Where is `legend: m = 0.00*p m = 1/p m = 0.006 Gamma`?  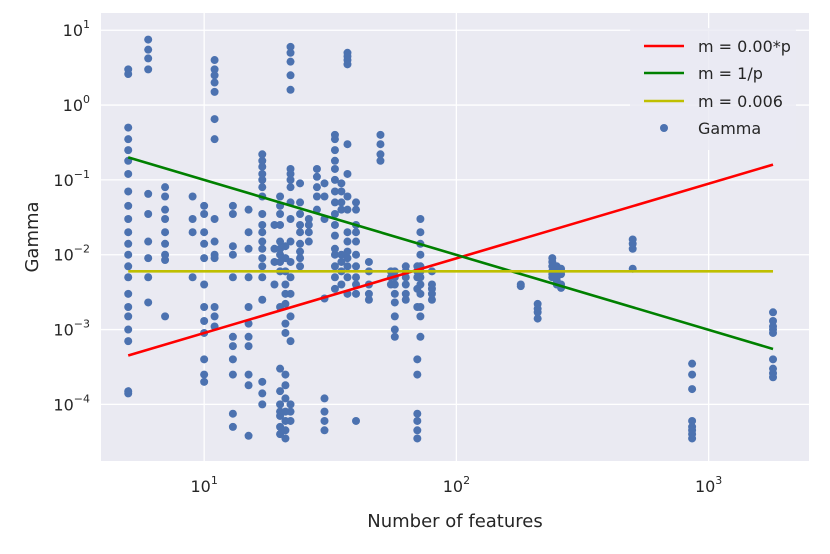
legend: m = 0.00*p m = 1/p m = 0.006 Gamma is located at coordinates (713, 89).